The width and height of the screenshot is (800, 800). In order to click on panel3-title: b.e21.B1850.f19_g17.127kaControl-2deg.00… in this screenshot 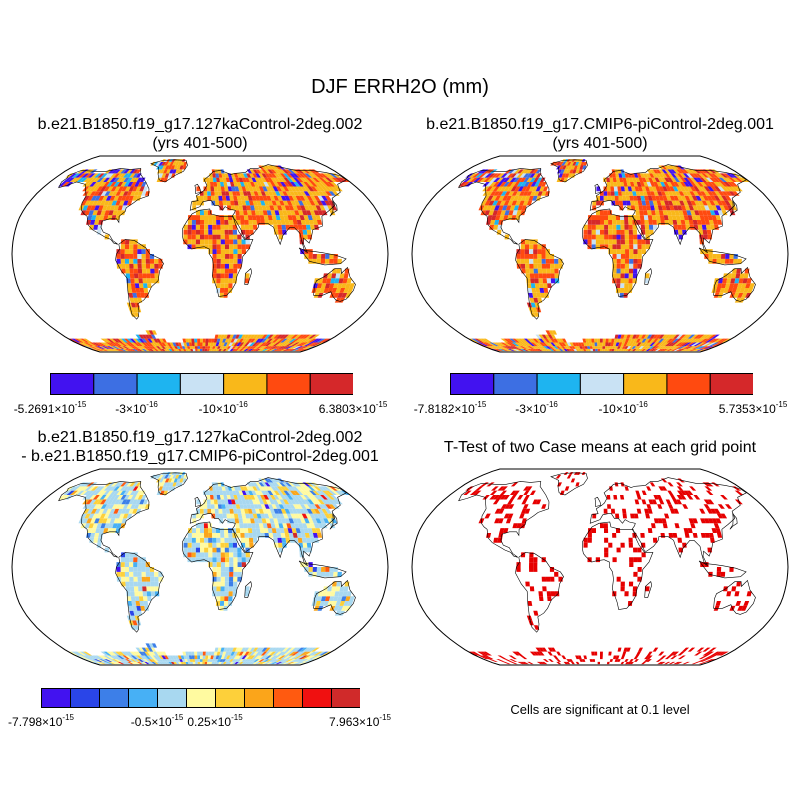, I will do `click(200, 447)`.